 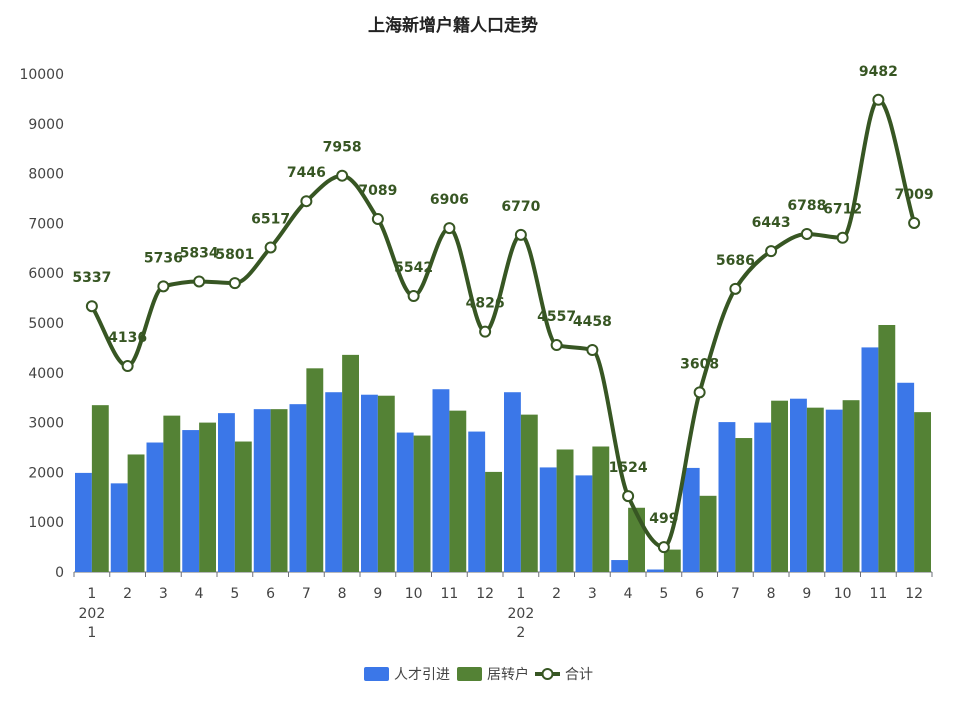 I want to click on y-tick-label: 8000, so click(x=46, y=175).